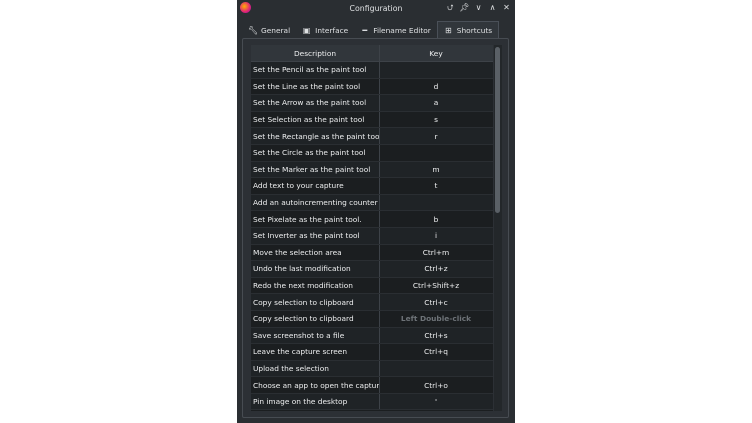 The image size is (752, 423). Describe the element at coordinates (315, 86) in the screenshot. I see `shortcut-description: Set the Line as the paint tool` at that location.